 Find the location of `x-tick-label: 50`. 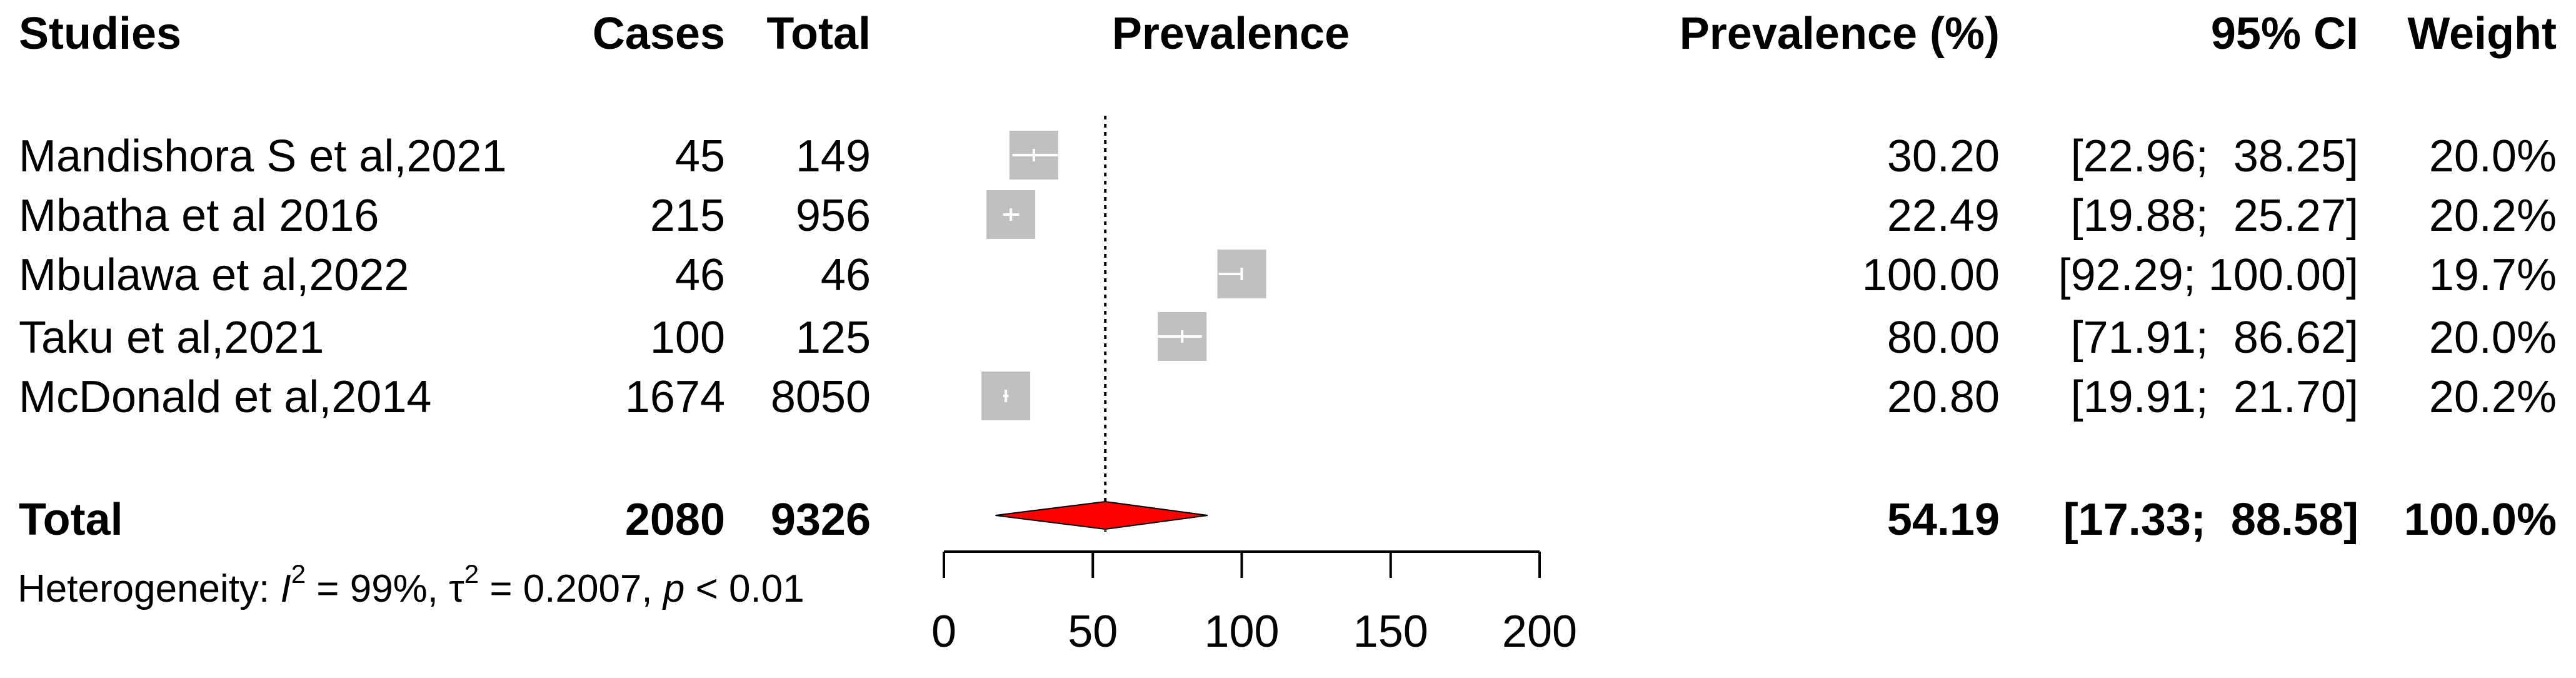

x-tick-label: 50 is located at coordinates (1093, 632).